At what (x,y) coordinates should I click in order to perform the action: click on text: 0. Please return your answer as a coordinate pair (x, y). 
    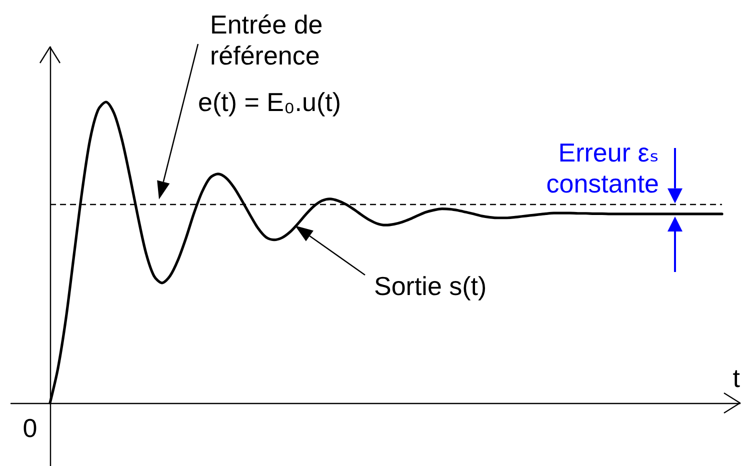
    Looking at the image, I should click on (30, 428).